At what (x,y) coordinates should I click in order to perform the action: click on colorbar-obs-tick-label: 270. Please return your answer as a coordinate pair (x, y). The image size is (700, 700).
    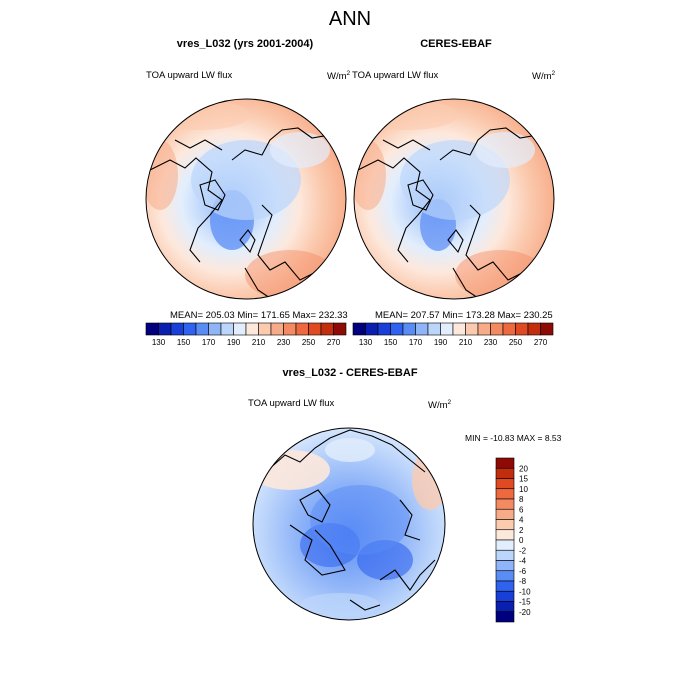
    Looking at the image, I should click on (541, 342).